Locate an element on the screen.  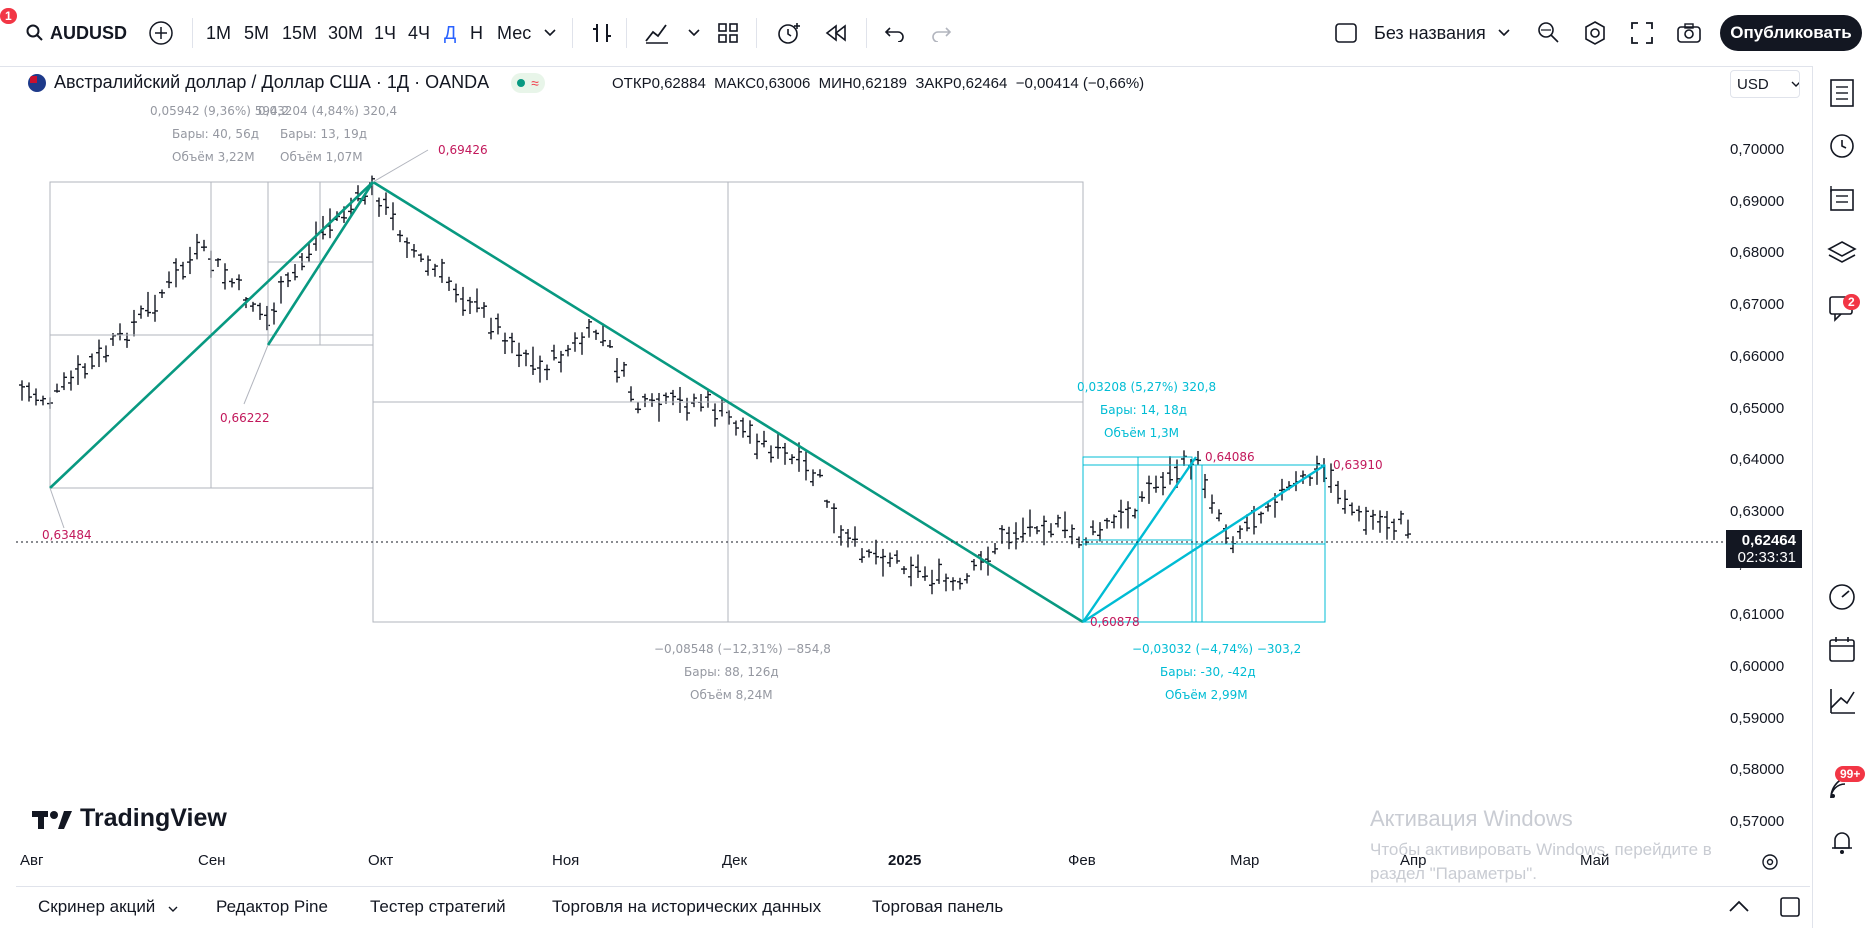
price-tick-label: 0,64000 is located at coordinates (1757, 460).